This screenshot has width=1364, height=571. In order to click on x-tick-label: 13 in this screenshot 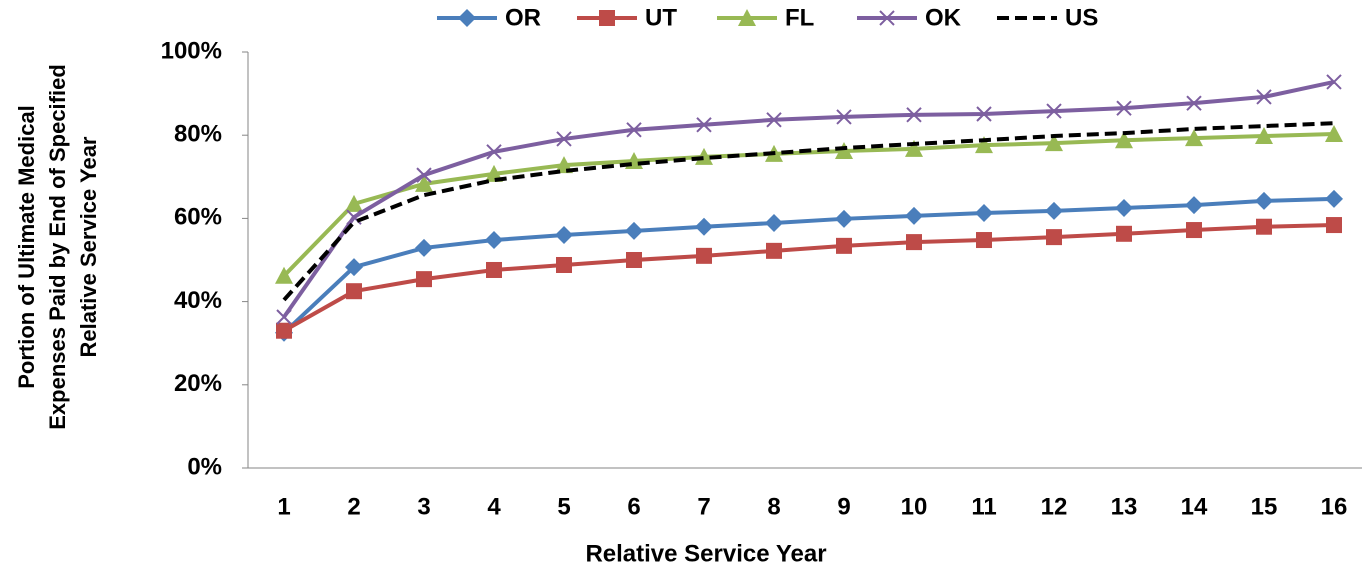, I will do `click(1124, 506)`.